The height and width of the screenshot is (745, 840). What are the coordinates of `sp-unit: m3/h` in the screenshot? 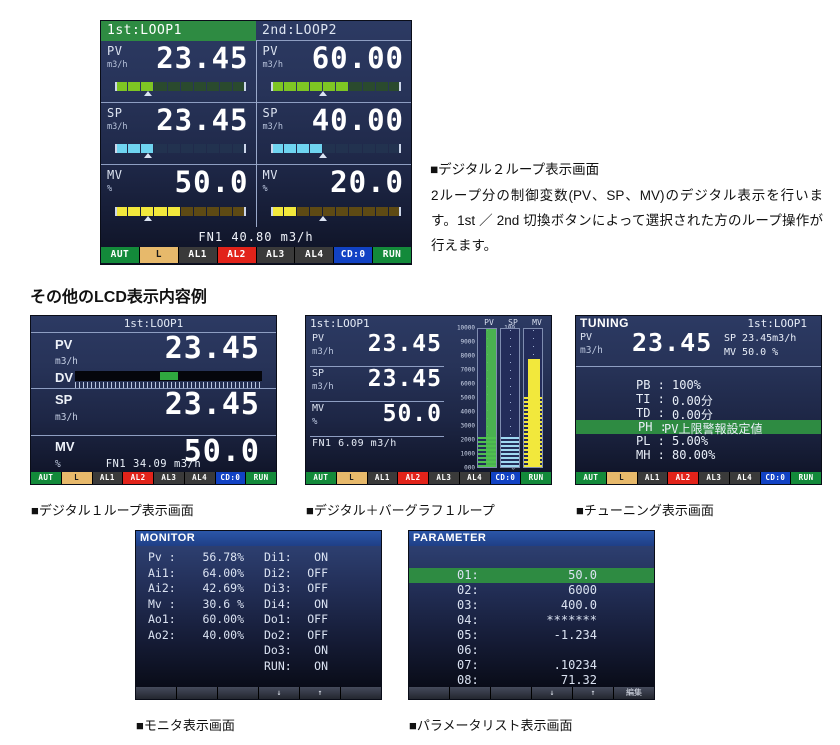 It's located at (272, 127).